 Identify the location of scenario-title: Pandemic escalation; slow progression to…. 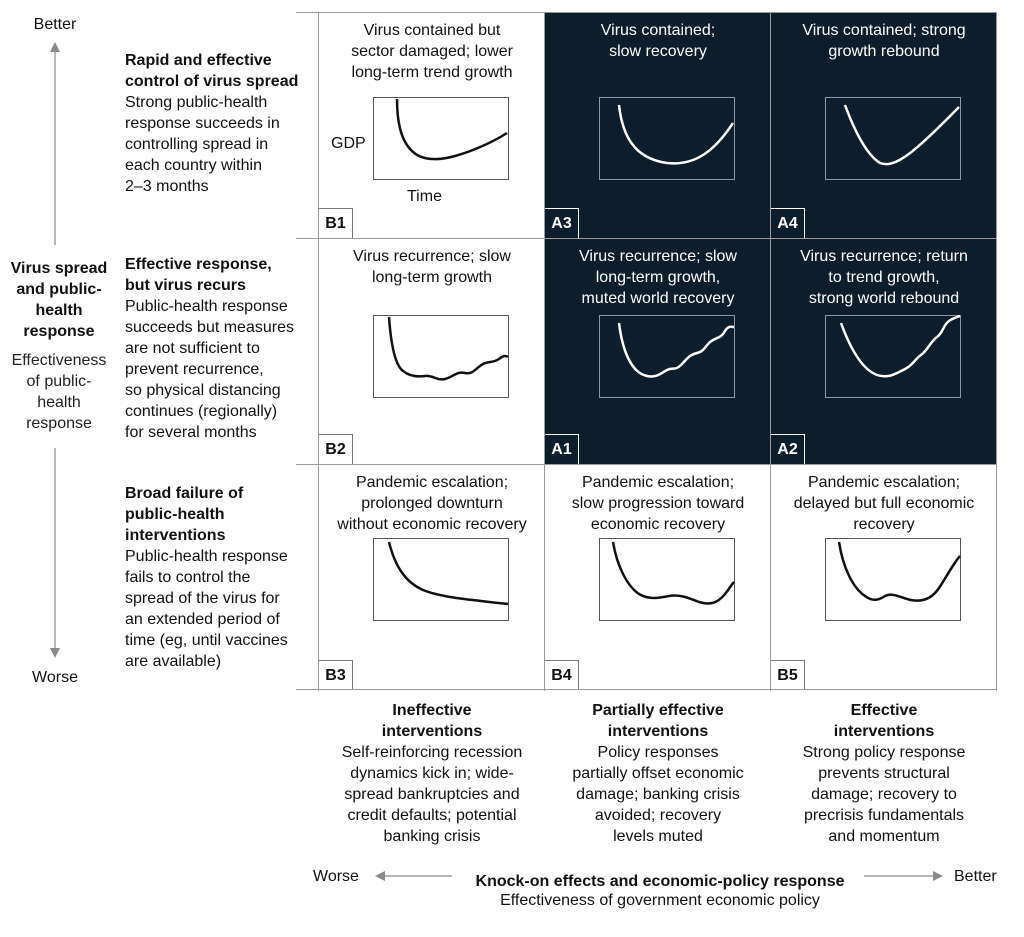
(658, 503).